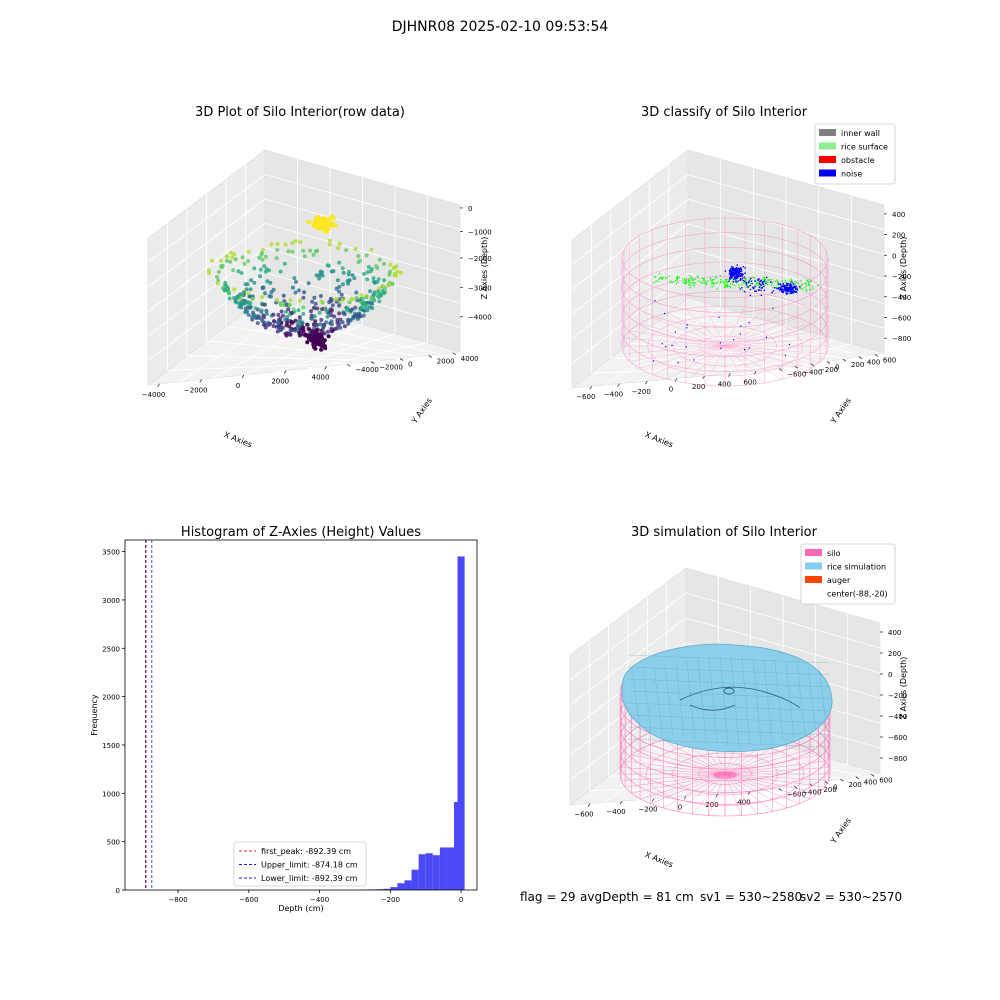 This screenshot has width=1000, height=1000. Describe the element at coordinates (726, 314) in the screenshot. I see `noise-points` at that location.